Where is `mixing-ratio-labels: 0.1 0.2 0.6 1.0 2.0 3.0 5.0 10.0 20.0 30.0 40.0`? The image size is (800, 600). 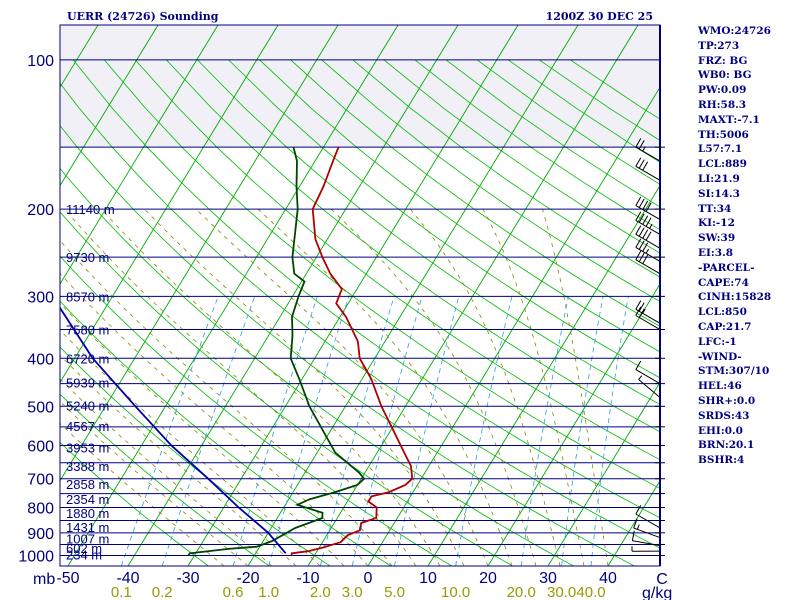 mixing-ratio-labels: 0.1 0.2 0.6 1.0 2.0 3.0 5.0 10.0 20.0 30.0 40.0 is located at coordinates (358, 592).